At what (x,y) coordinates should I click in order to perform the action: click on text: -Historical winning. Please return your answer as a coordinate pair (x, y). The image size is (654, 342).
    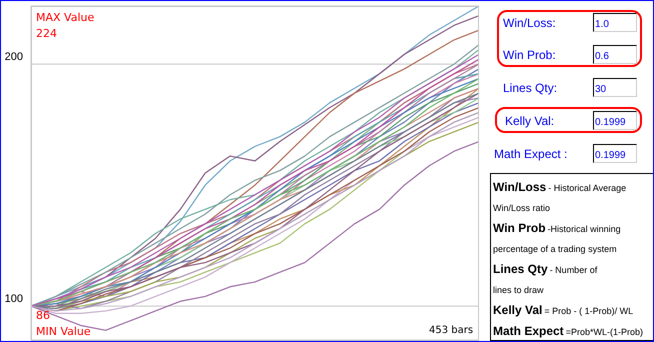
    Looking at the image, I should click on (584, 229).